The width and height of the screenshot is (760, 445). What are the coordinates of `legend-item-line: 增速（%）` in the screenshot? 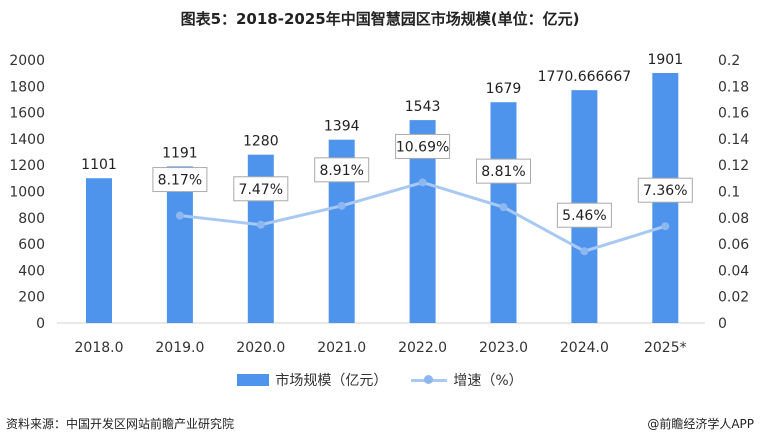 It's located at (467, 380).